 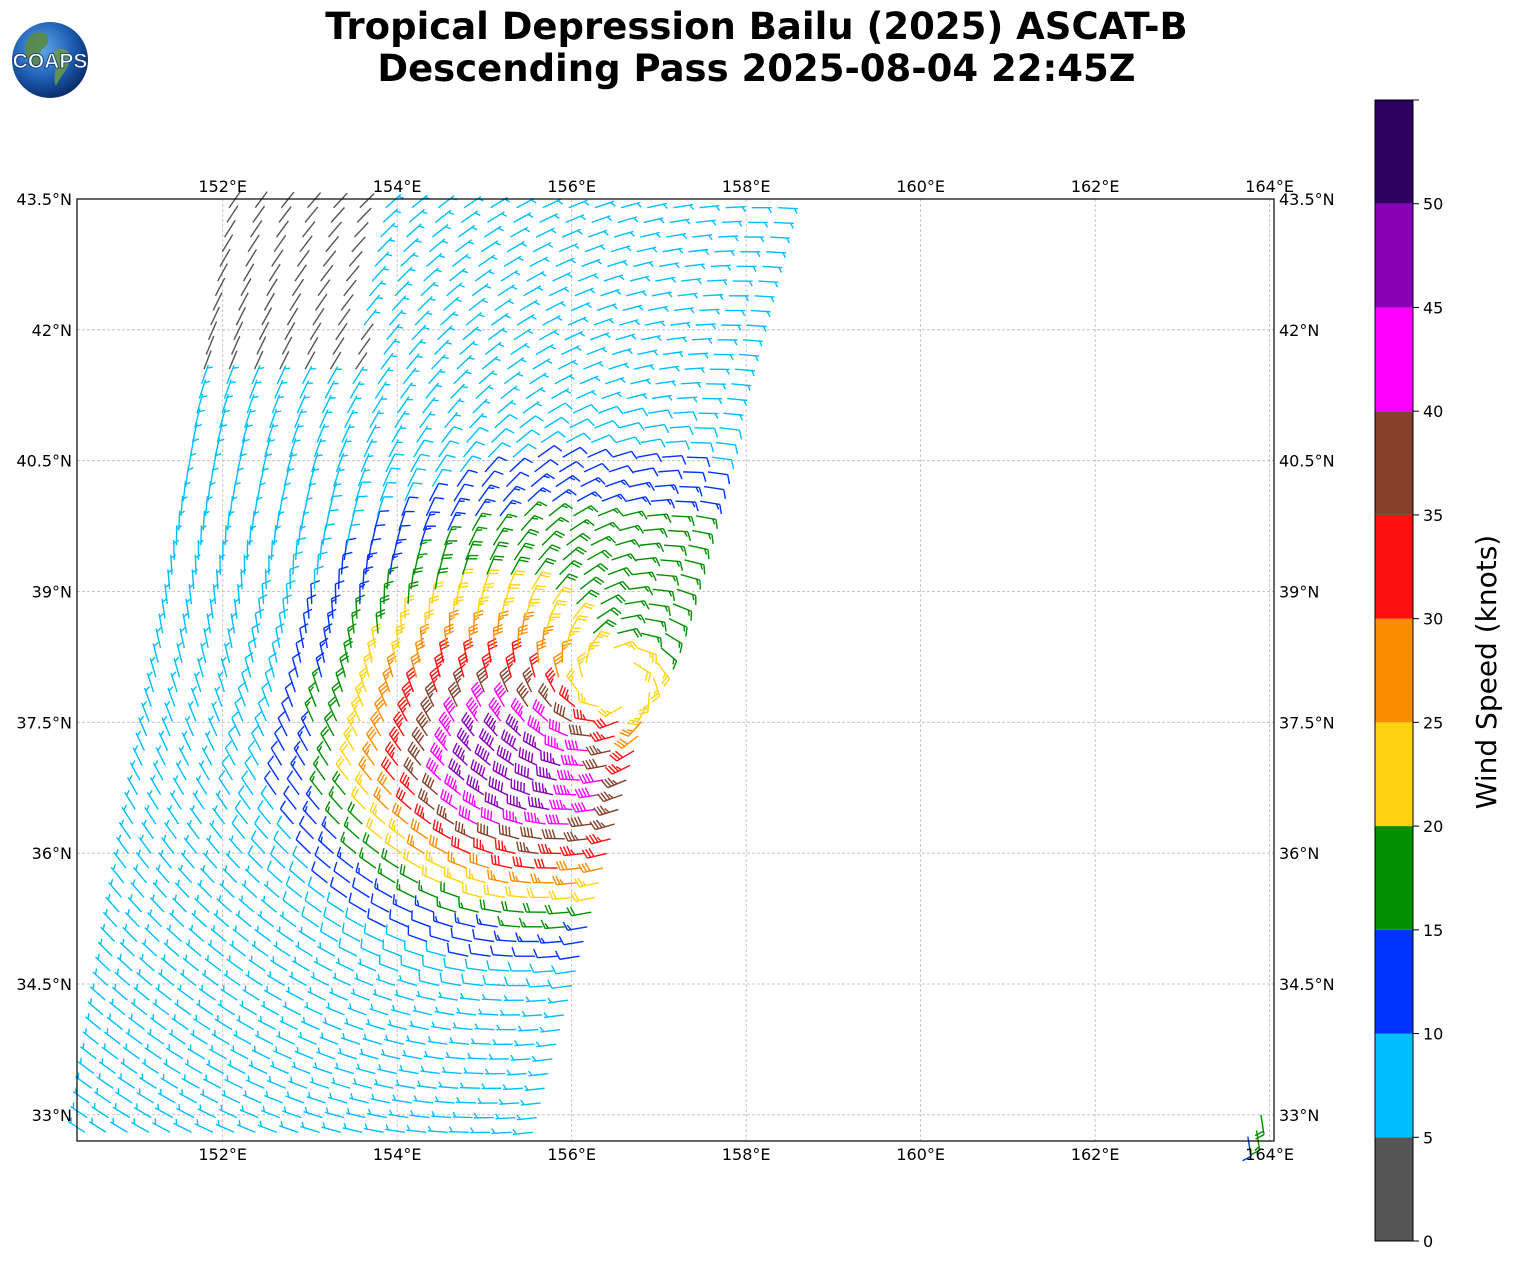 I want to click on lon-label-bottom: 158°E, so click(x=746, y=1154).